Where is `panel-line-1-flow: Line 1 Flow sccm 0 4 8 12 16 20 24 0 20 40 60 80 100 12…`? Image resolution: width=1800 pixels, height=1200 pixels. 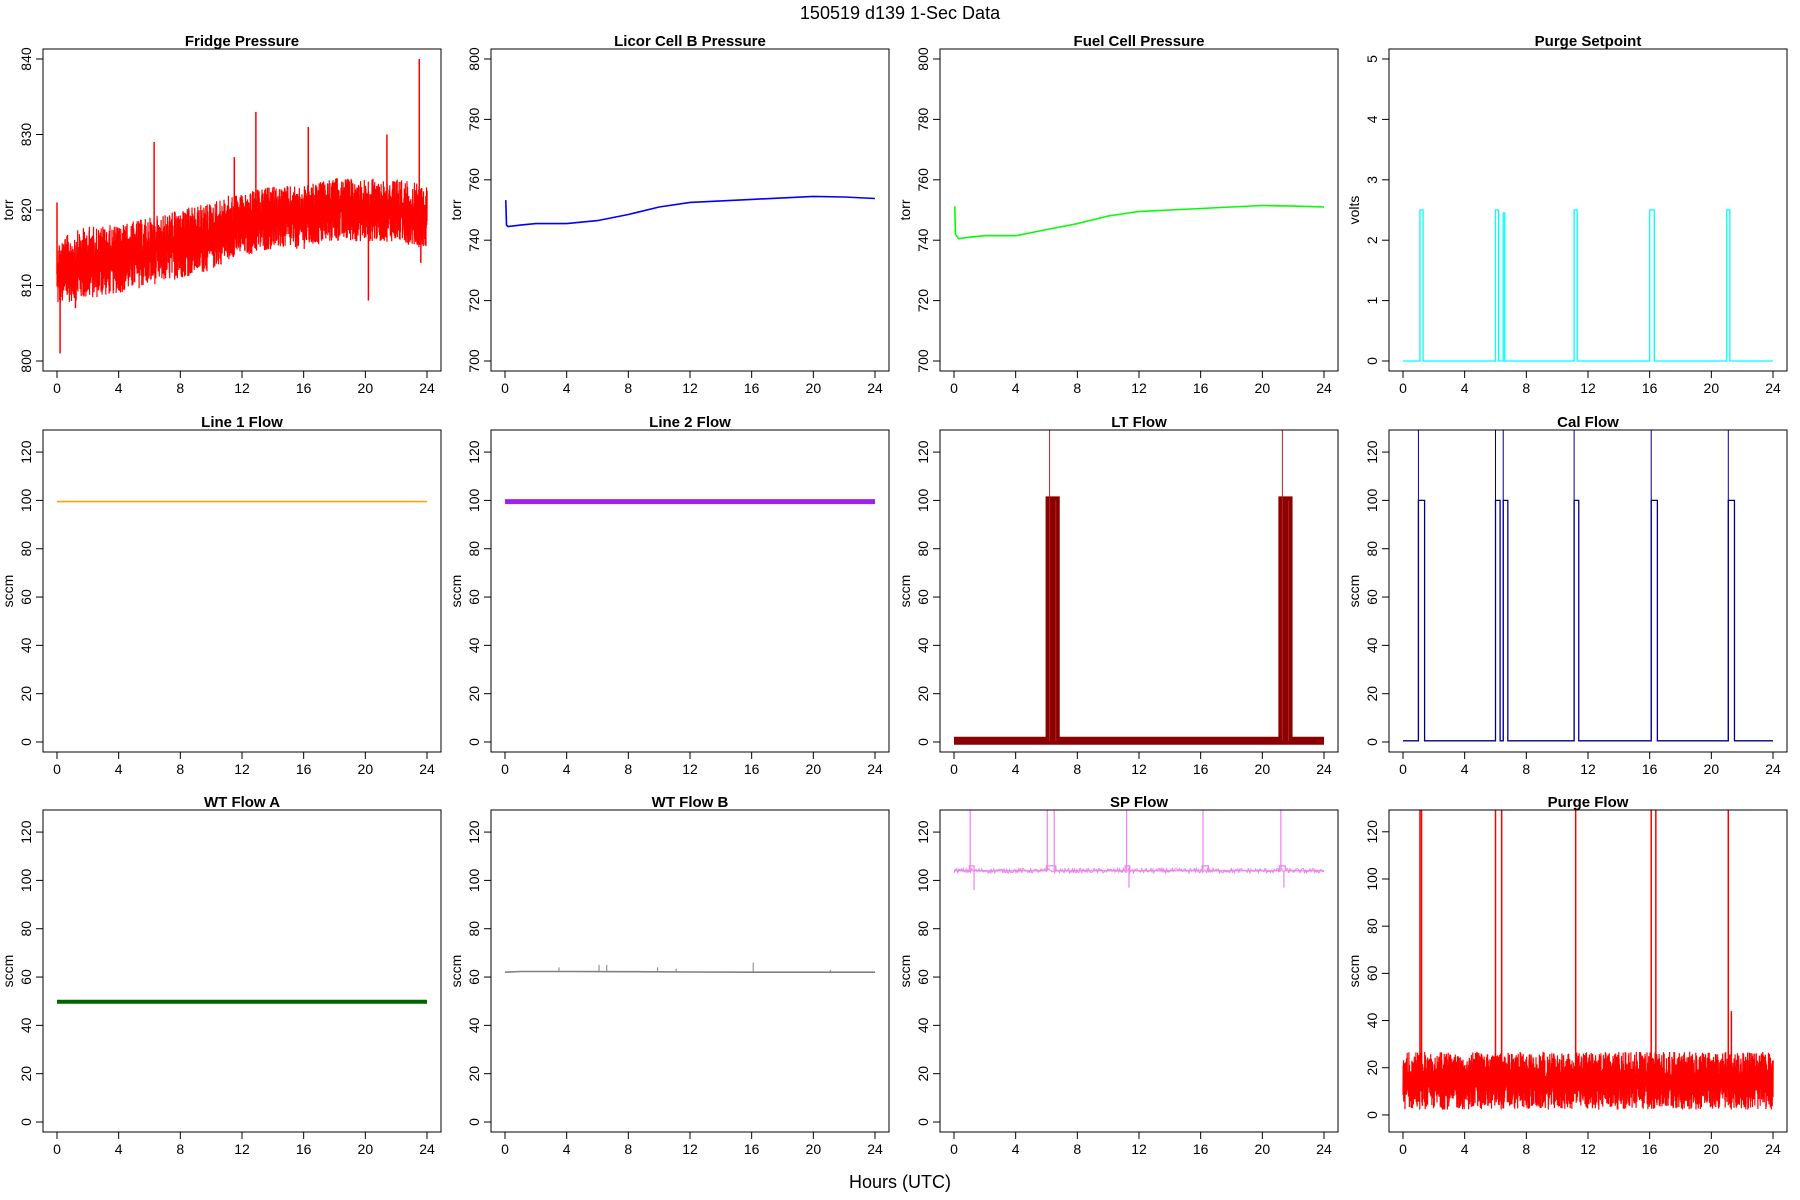 panel-line-1-flow: Line 1 Flow sccm 0 4 8 12 16 20 24 0 20 40 60 80 100 12… is located at coordinates (221, 595).